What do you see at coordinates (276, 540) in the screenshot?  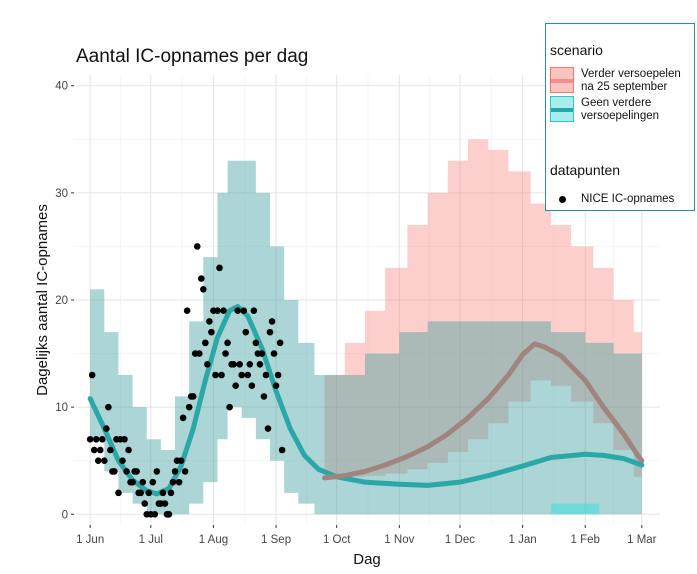 I see `x-tick-label: 1 Sep` at bounding box center [276, 540].